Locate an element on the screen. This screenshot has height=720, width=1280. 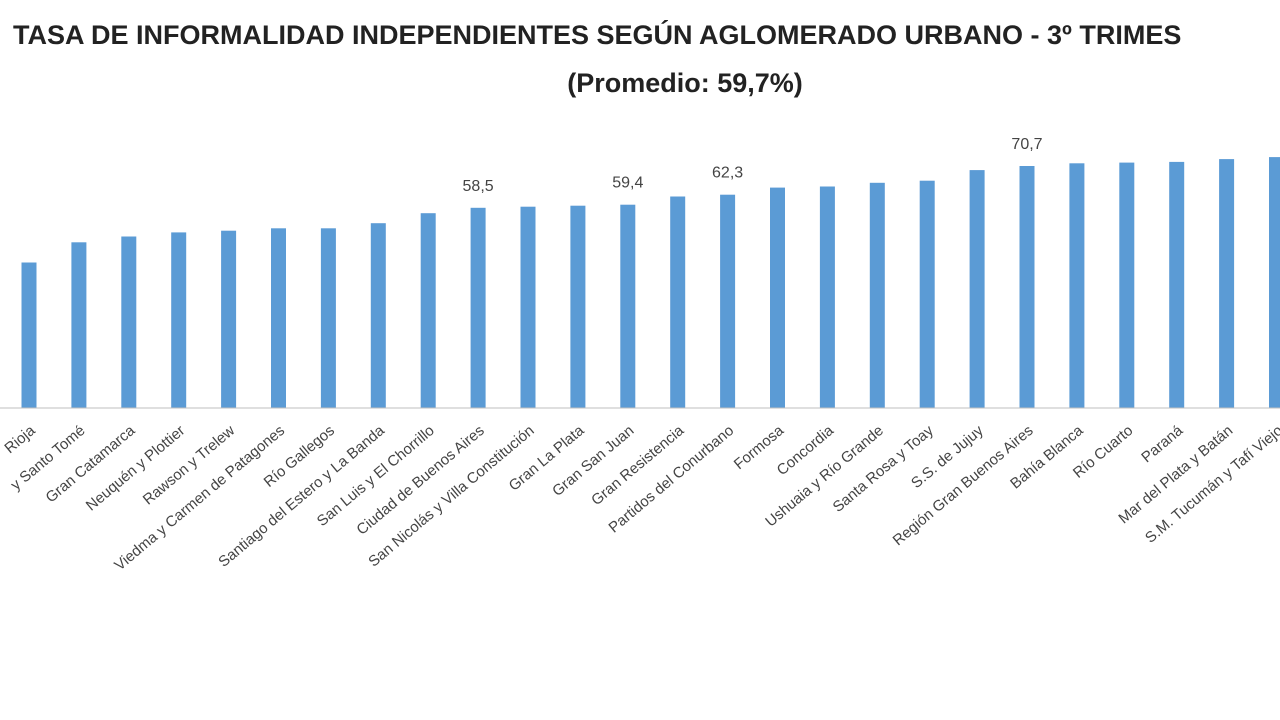
data-label-12: 59,4 is located at coordinates (627, 183).